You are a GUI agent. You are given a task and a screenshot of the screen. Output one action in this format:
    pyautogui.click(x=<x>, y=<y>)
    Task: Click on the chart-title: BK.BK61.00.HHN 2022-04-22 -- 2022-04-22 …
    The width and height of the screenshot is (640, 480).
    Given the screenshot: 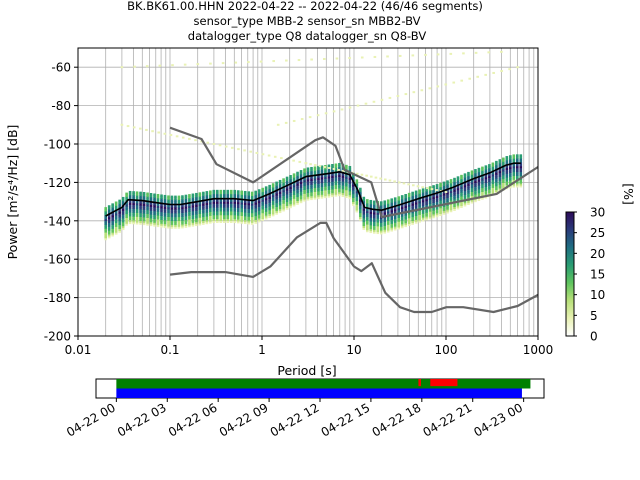 What is the action you would take?
    pyautogui.click(x=305, y=21)
    